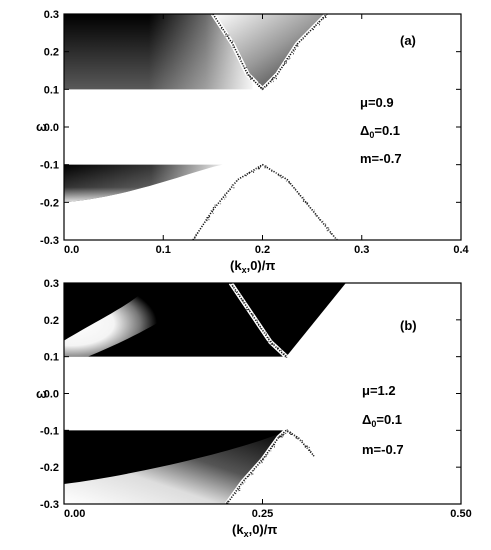 This screenshot has height=550, width=491. I want to click on upper-wing-fill, so click(270, 52).